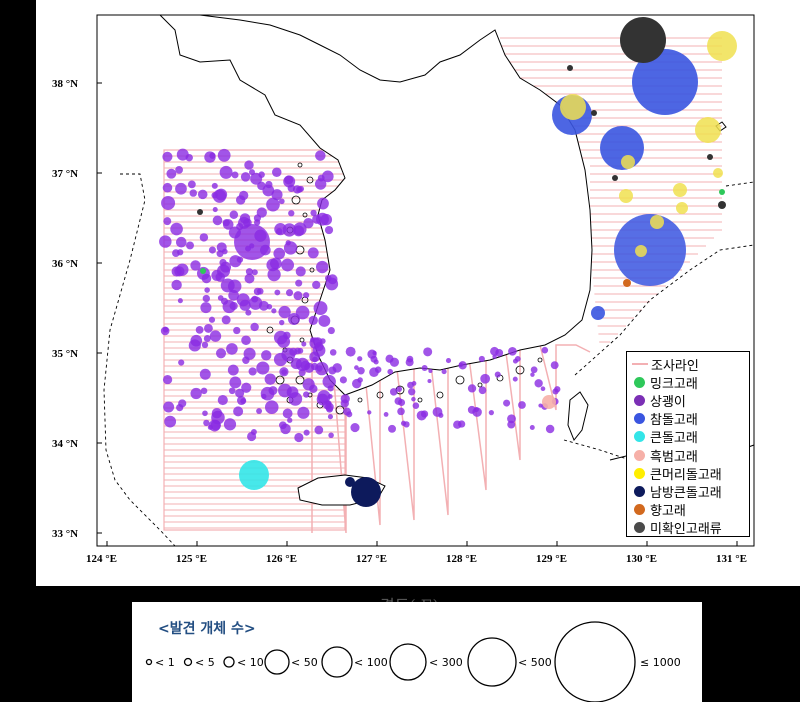 This screenshot has height=702, width=800. Describe the element at coordinates (446, 662) in the screenshot. I see `size-label-300: < 300` at that location.